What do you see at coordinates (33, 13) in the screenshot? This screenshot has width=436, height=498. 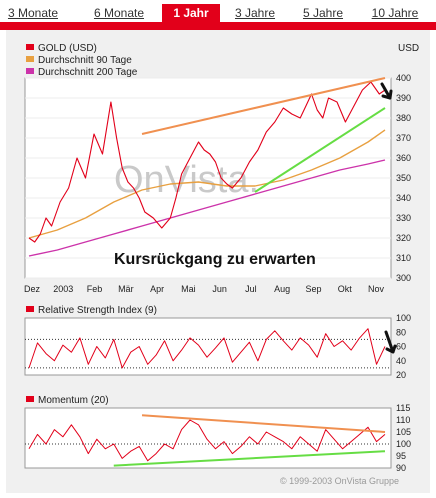 I see `tab-3-monate: 3 Monate` at bounding box center [33, 13].